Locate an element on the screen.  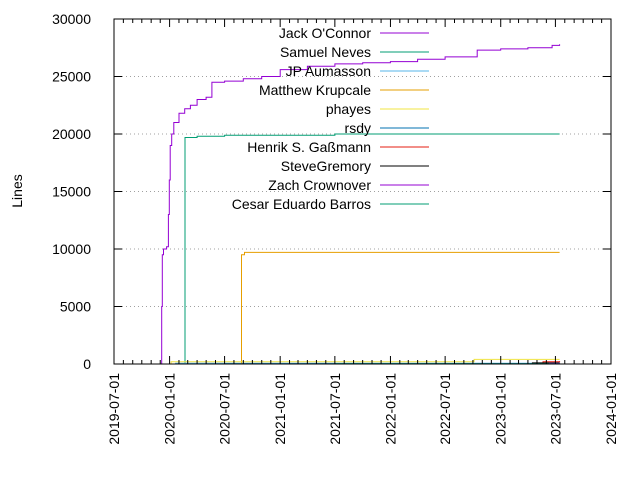
y-tick-label: 15000 is located at coordinates (71, 192).